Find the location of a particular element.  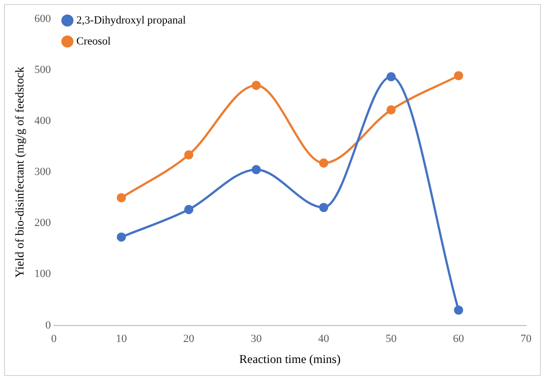

x-tick-label: 70 is located at coordinates (526, 338).